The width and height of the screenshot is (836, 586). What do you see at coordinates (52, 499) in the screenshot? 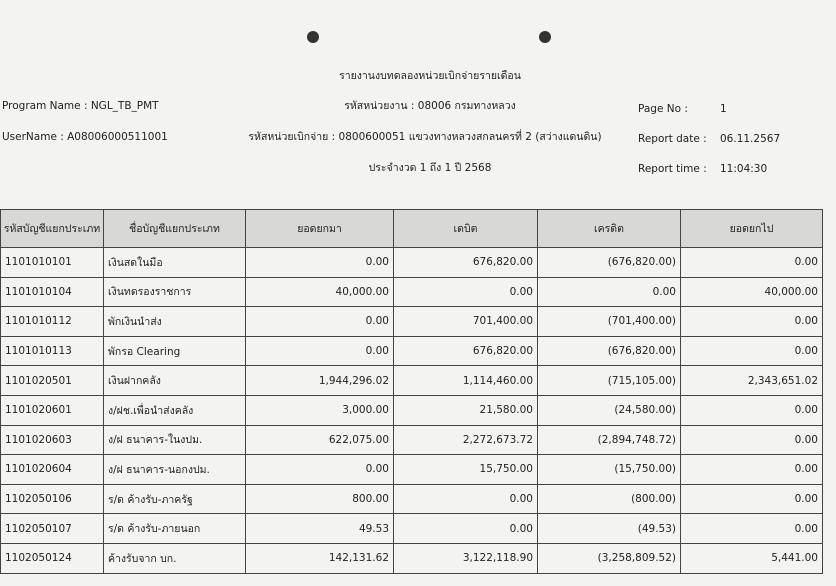
I see `text-cell: 1102050106` at bounding box center [52, 499].